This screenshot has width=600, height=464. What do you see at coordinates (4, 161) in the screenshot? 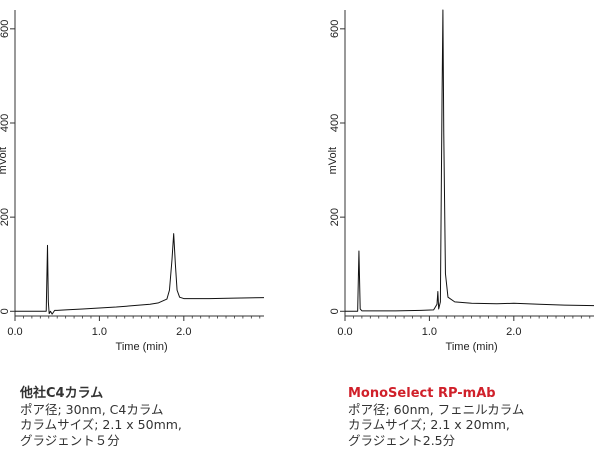
I see `left-y-axis-label: mVolt` at bounding box center [4, 161].